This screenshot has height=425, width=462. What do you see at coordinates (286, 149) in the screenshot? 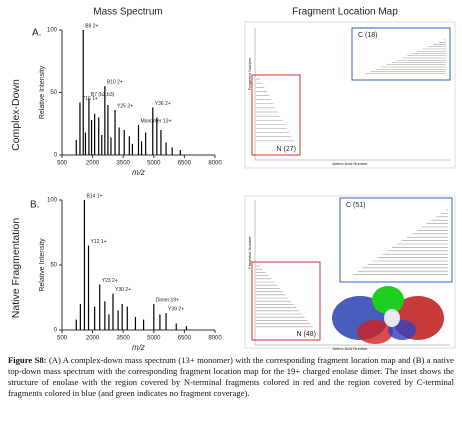
I see `n-label: N (27)` at bounding box center [286, 149].